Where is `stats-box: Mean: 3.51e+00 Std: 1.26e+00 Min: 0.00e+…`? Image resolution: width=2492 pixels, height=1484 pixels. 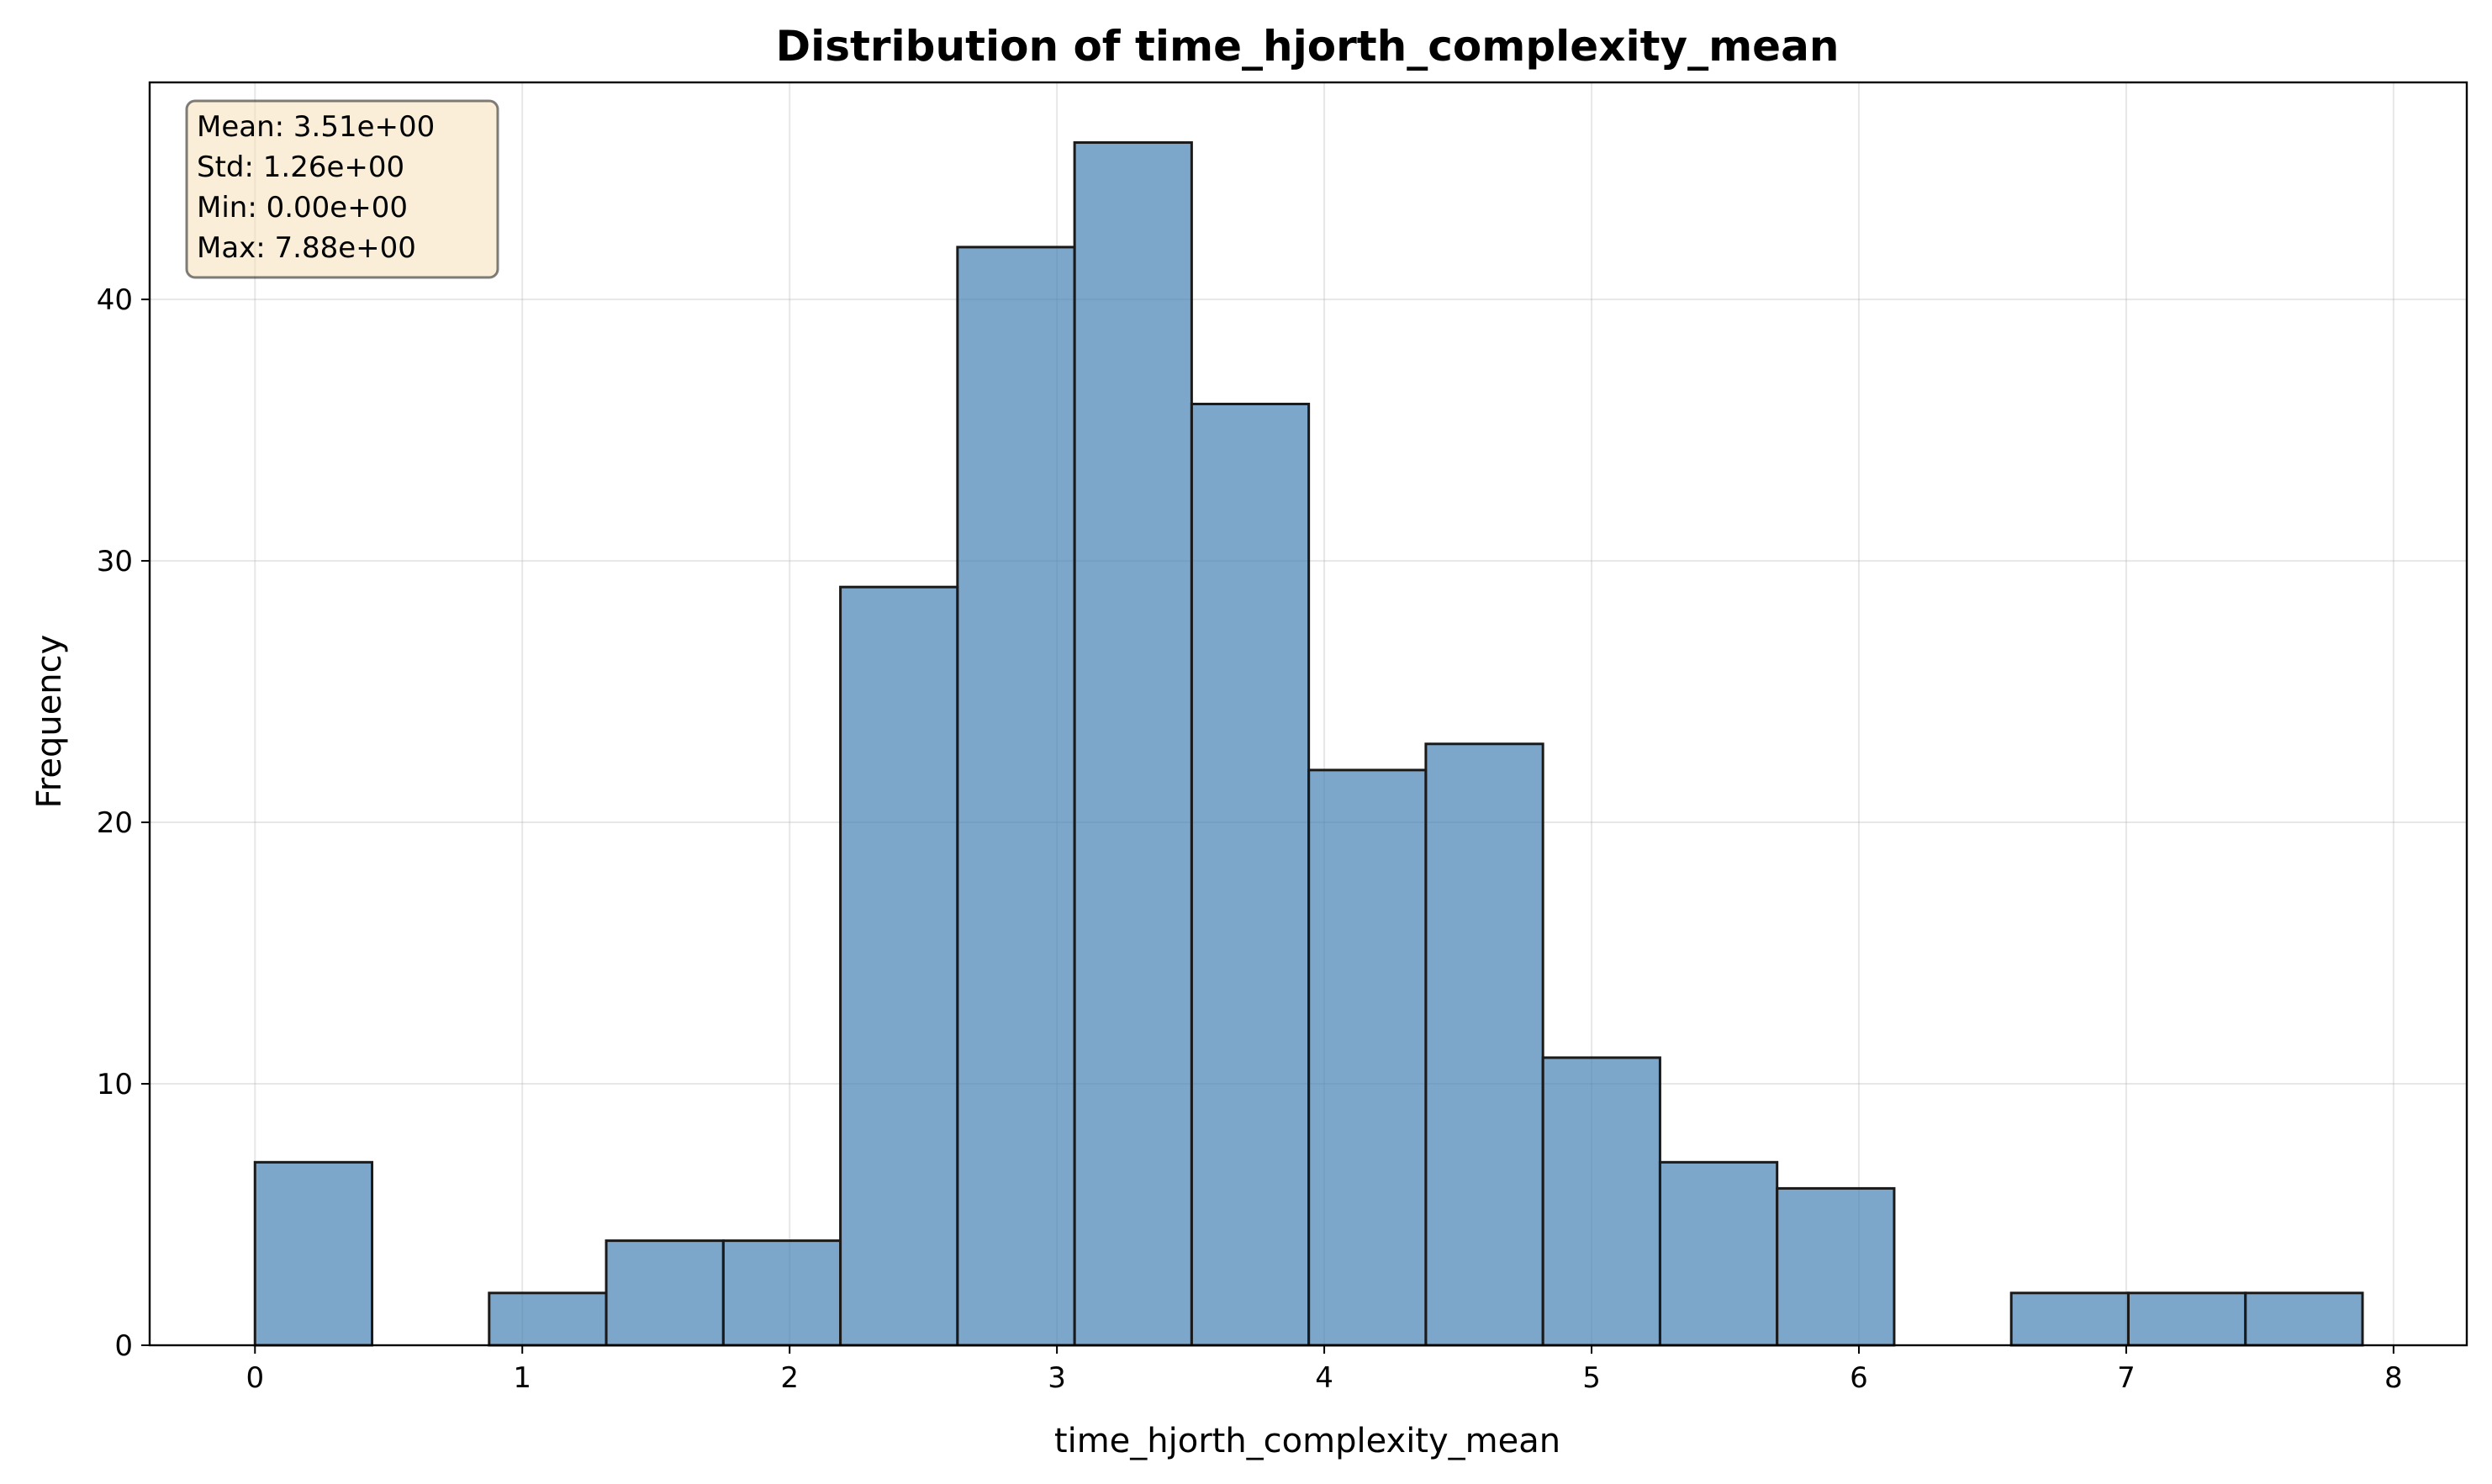
stats-box: Mean: 3.51e+00 Std: 1.26e+00 Min: 0.00e+… is located at coordinates (342, 189).